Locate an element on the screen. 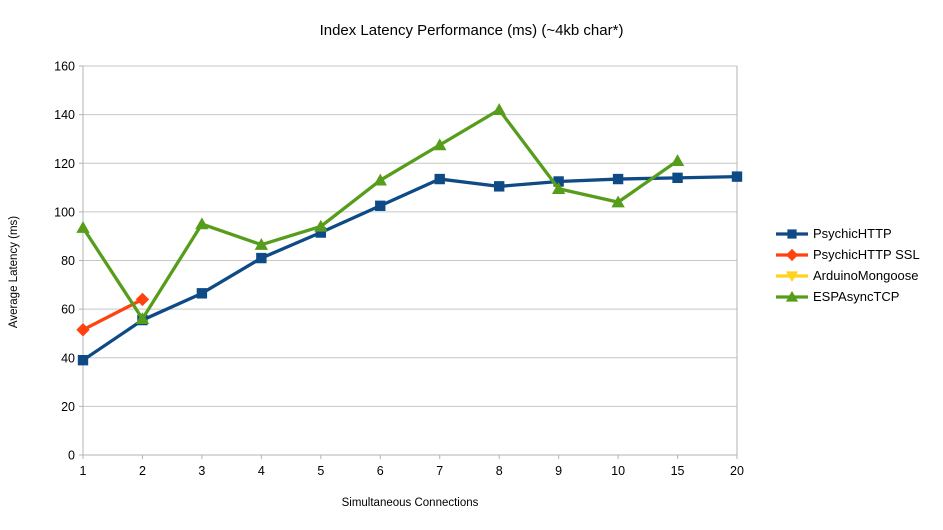  legend-item-ESPAsyncTCP: ESPAsyncTCP is located at coordinates (847, 296).